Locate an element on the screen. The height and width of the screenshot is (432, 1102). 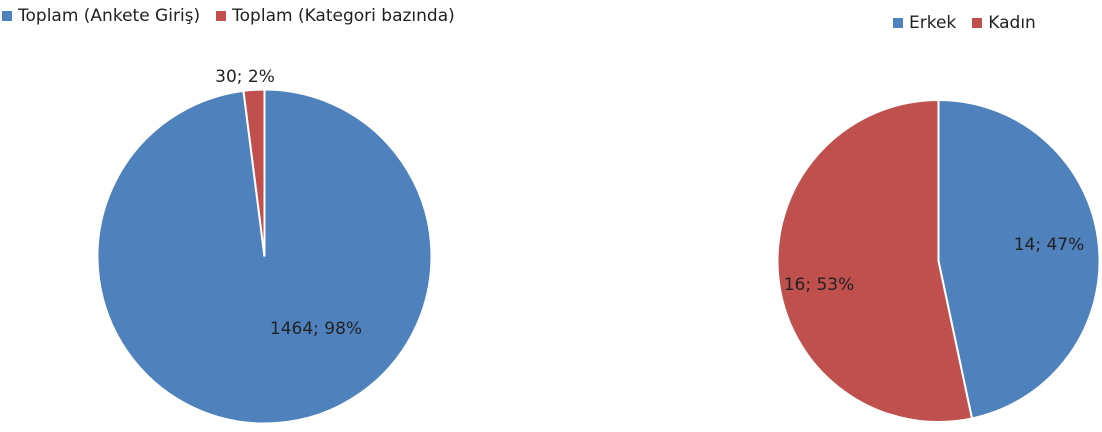
legend-label: Toplam (Ankete Giriş) is located at coordinates (109, 16).